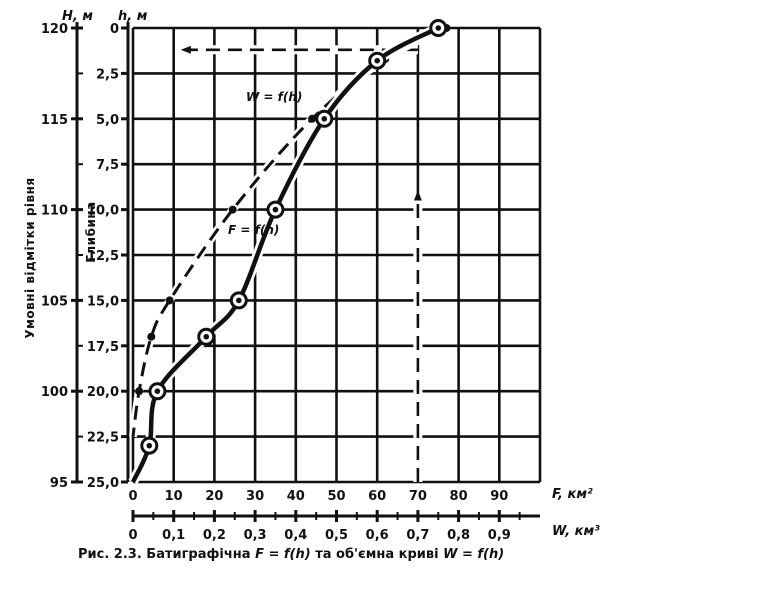  Describe the element at coordinates (59, 483) in the screenshot. I see `H-tick-label: 95` at that location.